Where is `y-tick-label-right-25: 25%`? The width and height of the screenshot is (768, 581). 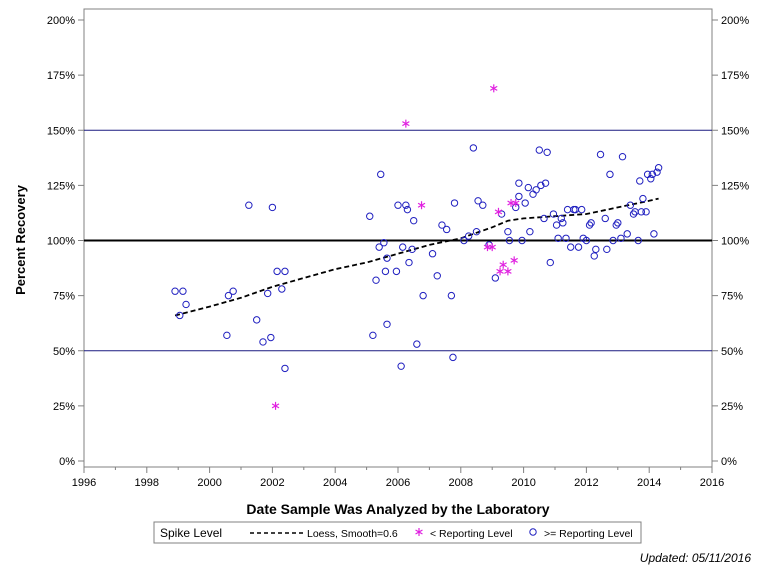
y-tick-label-right-25: 25% is located at coordinates (732, 407).